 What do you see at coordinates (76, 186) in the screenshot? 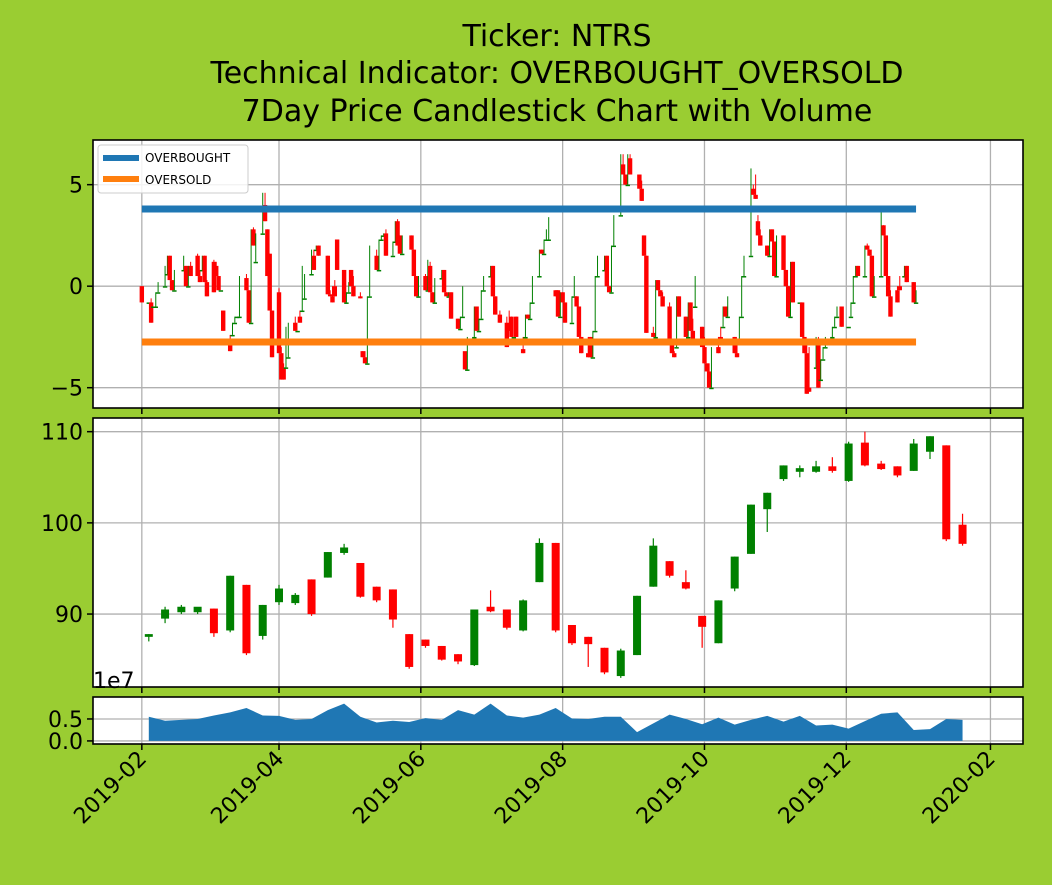
I see `y-tick-label: 5` at bounding box center [76, 186].